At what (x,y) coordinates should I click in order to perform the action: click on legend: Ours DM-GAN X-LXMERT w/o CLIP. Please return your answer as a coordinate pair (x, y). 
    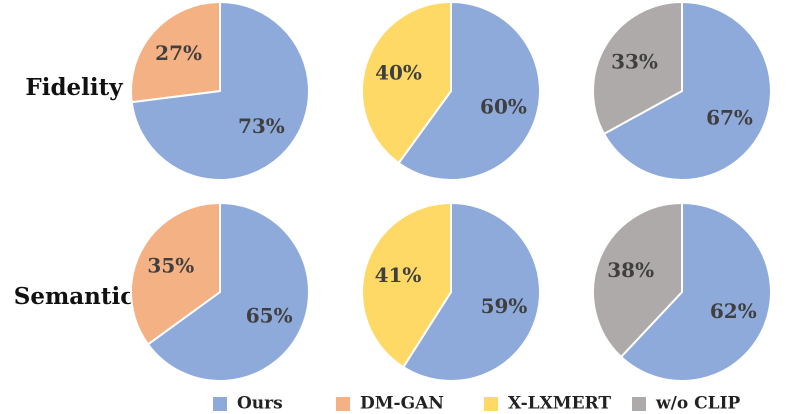
    Looking at the image, I should click on (477, 404).